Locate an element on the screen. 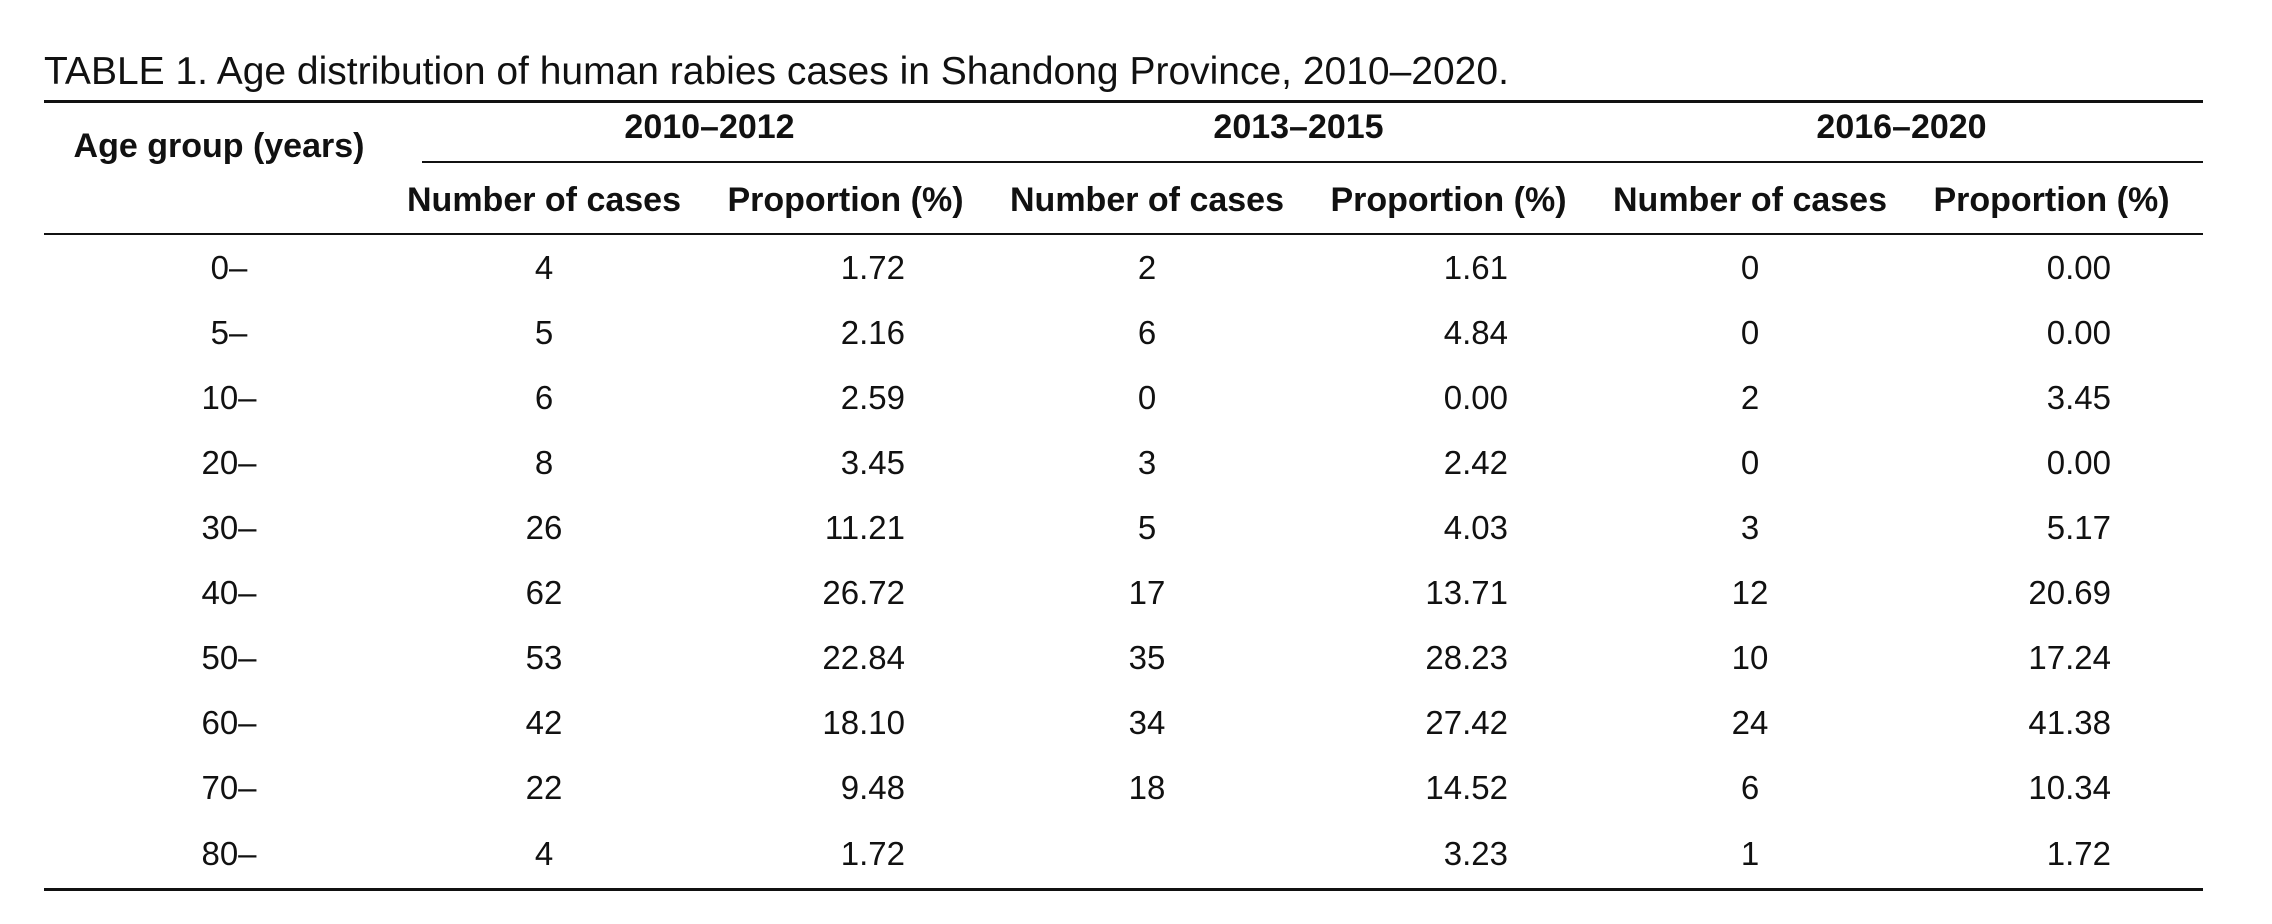  proportion-cell: 20.69 is located at coordinates (2069, 592).